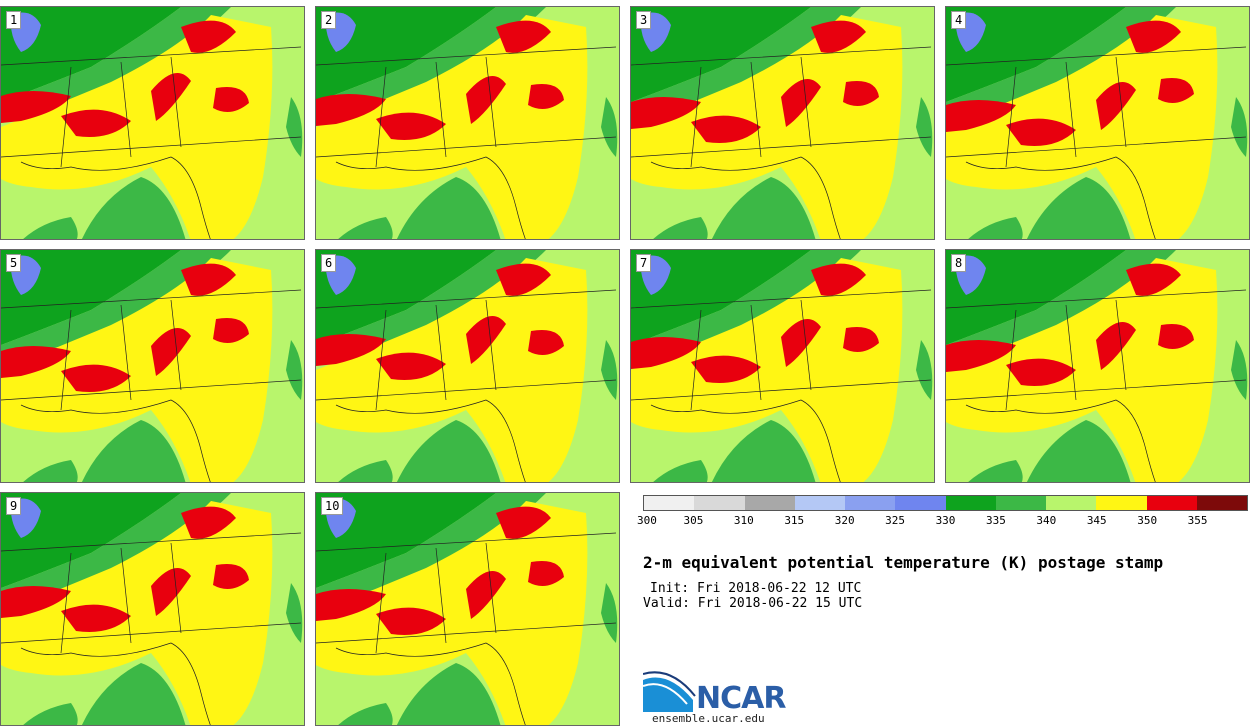  I want to click on map-panel-8: 8, so click(1097, 366).